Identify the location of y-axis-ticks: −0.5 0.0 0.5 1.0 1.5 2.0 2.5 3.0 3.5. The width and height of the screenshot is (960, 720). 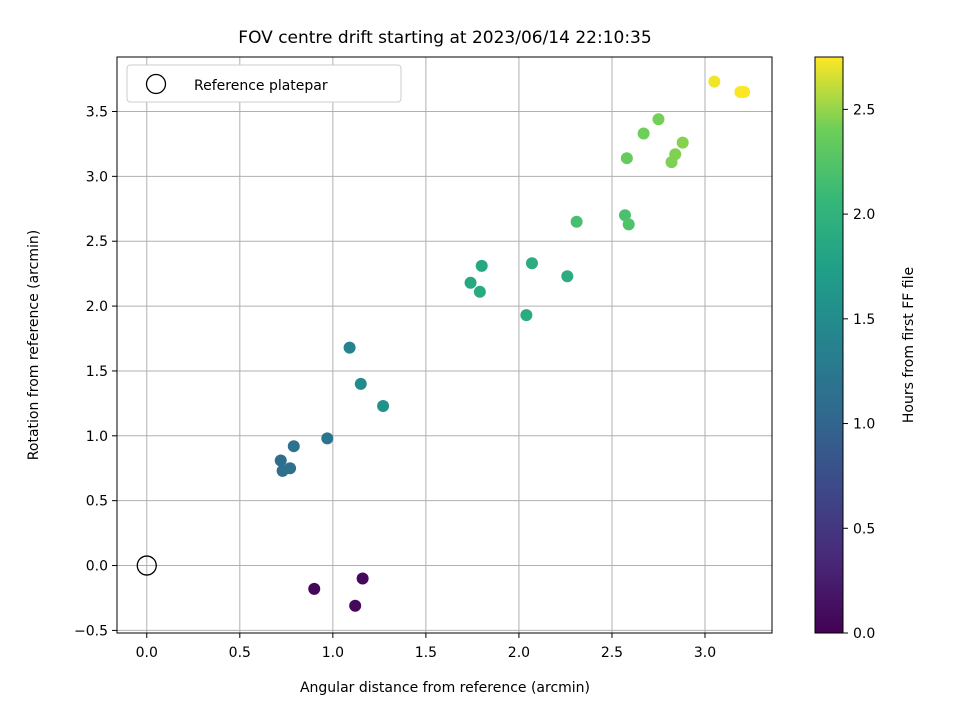
(95, 371).